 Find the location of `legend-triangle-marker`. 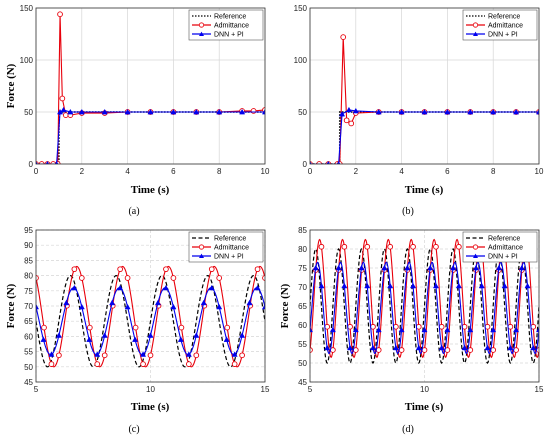

legend-triangle-marker is located at coordinates (475, 255).